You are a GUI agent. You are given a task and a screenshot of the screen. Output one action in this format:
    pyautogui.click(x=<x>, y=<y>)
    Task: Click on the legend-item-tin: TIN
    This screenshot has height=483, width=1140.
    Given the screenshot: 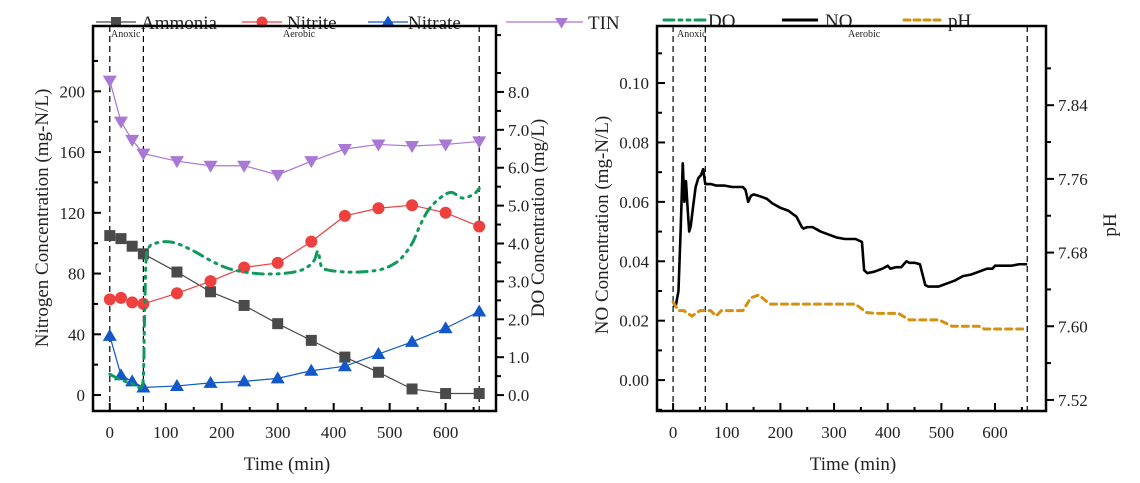 What is the action you would take?
    pyautogui.click(x=563, y=23)
    